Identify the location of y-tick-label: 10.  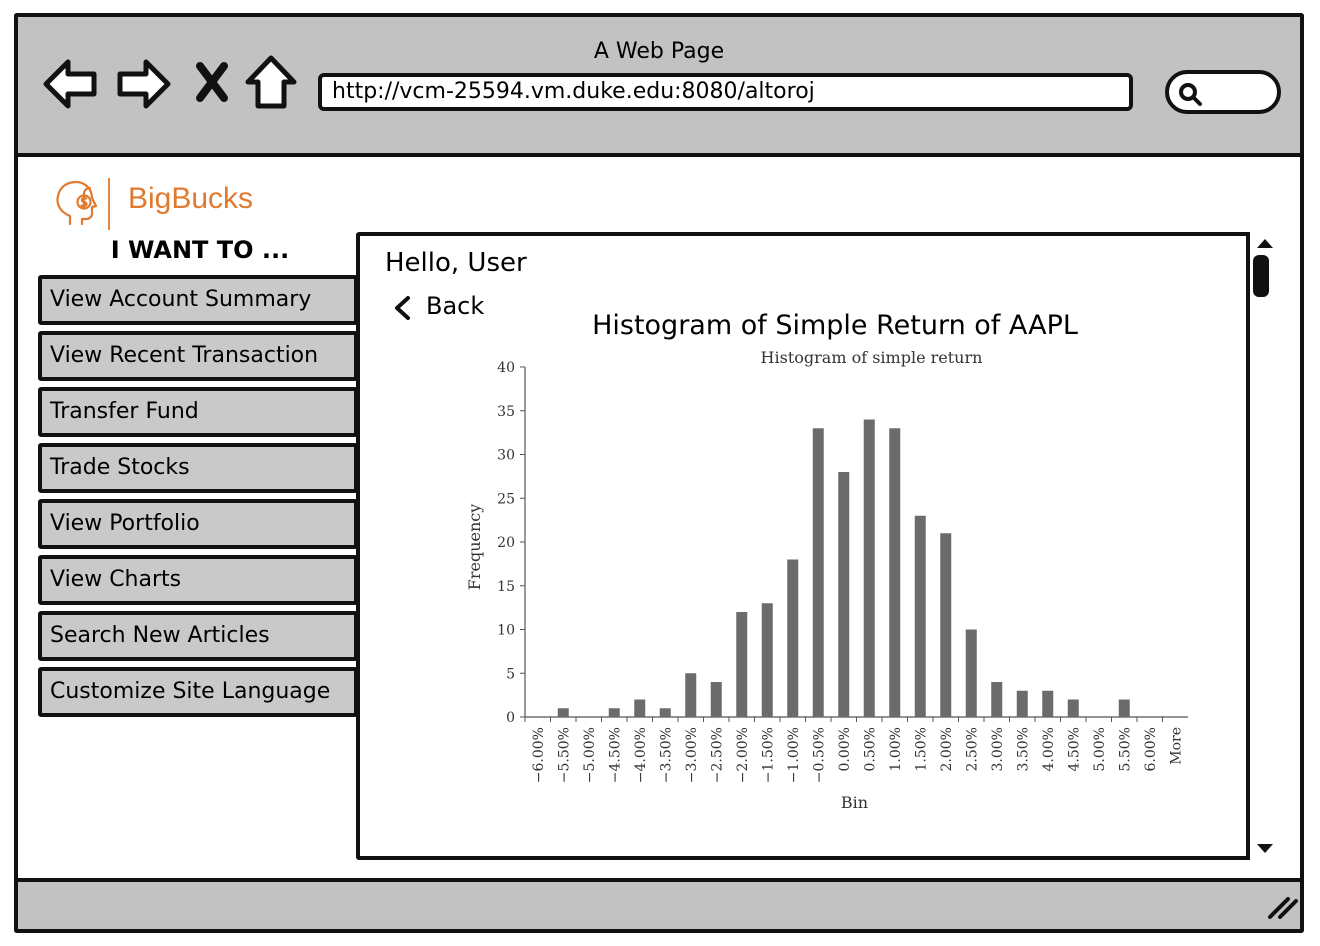
(506, 631).